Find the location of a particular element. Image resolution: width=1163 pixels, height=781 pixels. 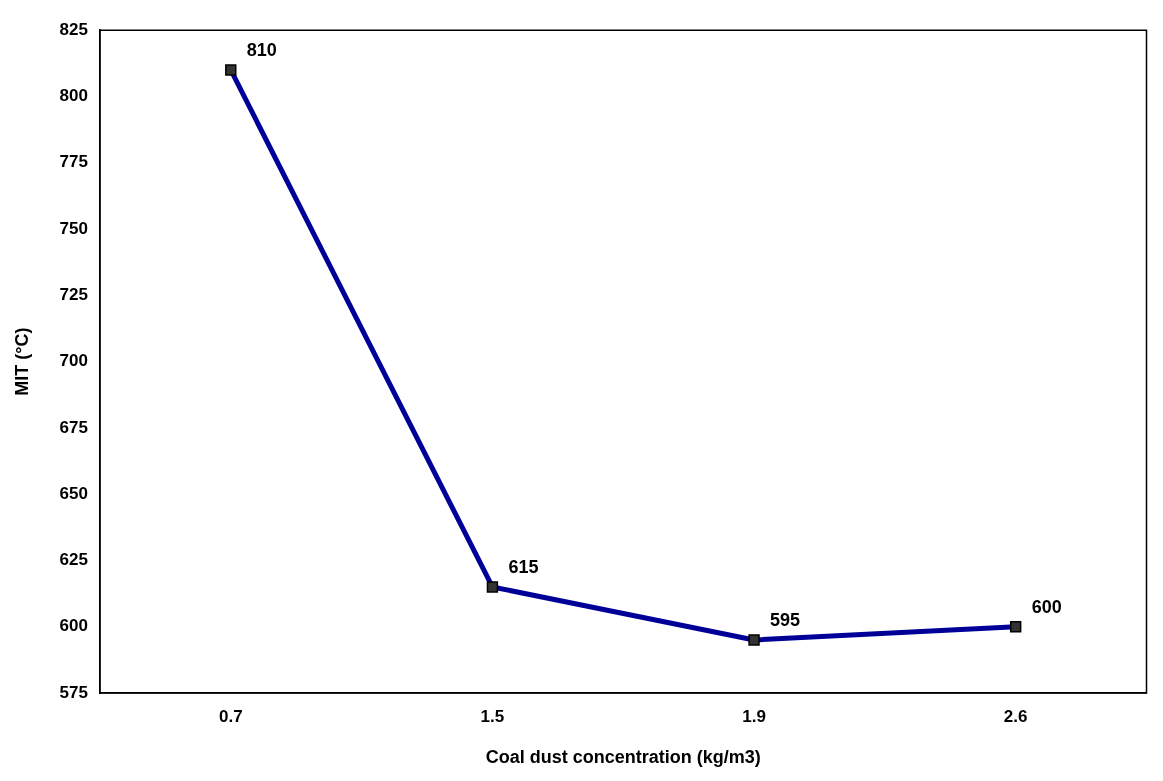

y-tick-label: 700 is located at coordinates (73, 361).